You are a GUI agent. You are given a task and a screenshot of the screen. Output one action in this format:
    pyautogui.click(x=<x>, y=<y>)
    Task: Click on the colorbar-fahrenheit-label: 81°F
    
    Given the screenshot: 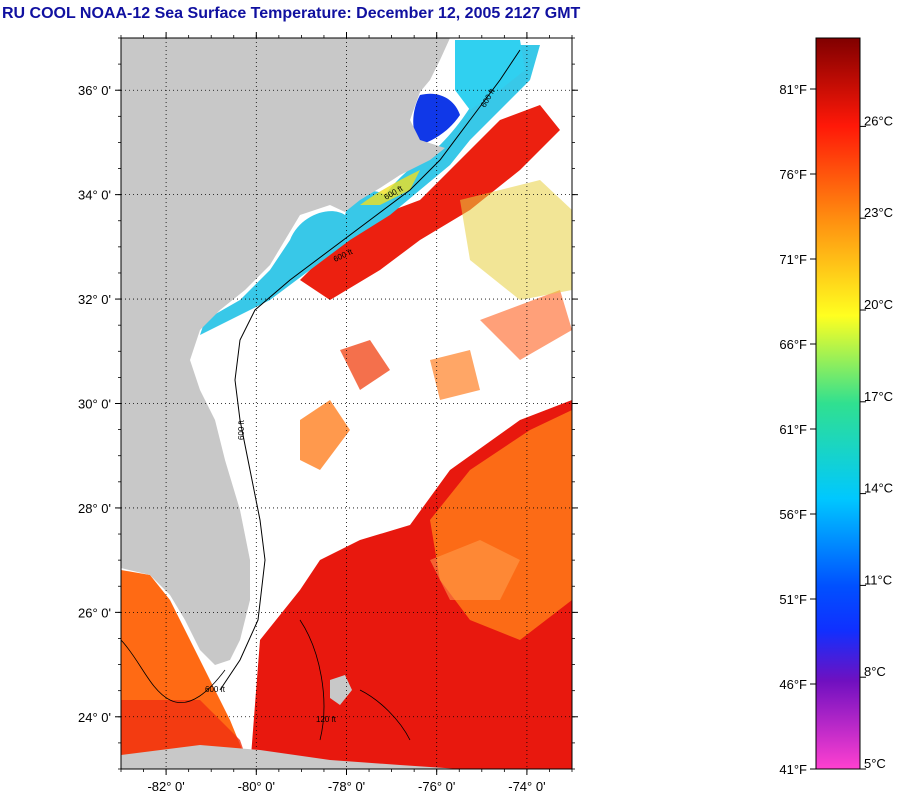 What is the action you would take?
    pyautogui.click(x=793, y=89)
    